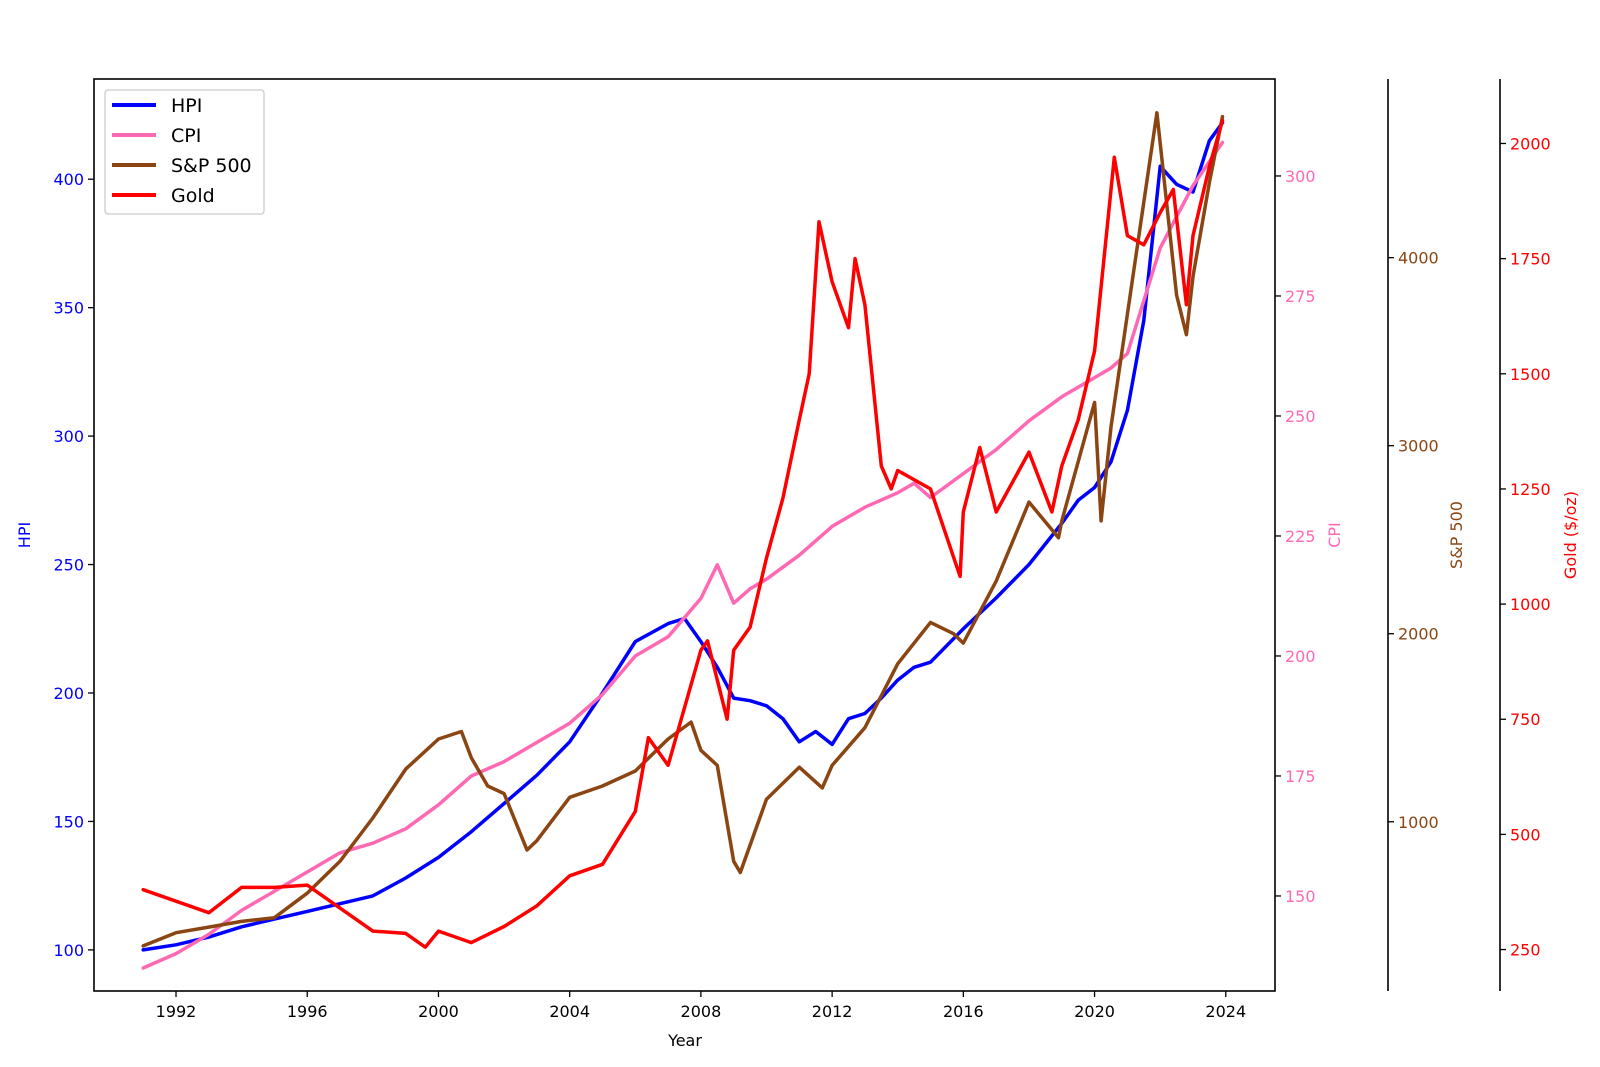 This screenshot has width=1600, height=1067. What do you see at coordinates (193, 196) in the screenshot?
I see `legend-label-gold: Gold` at bounding box center [193, 196].